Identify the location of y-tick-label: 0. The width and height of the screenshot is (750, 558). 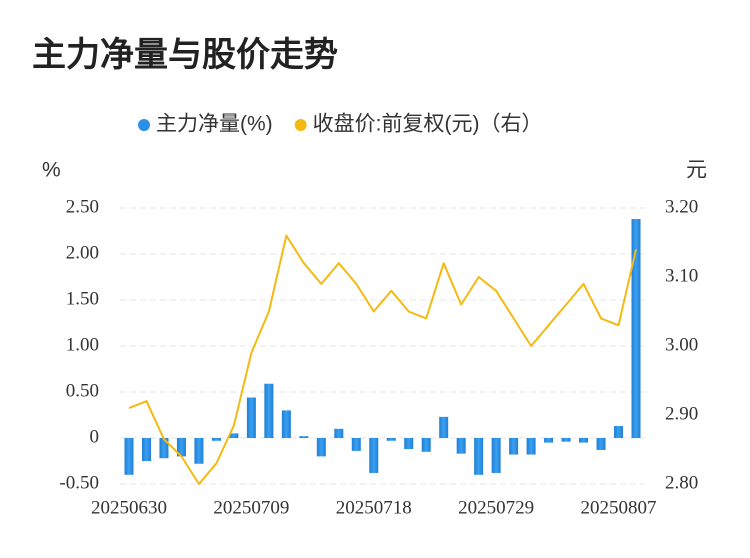
(95, 436).